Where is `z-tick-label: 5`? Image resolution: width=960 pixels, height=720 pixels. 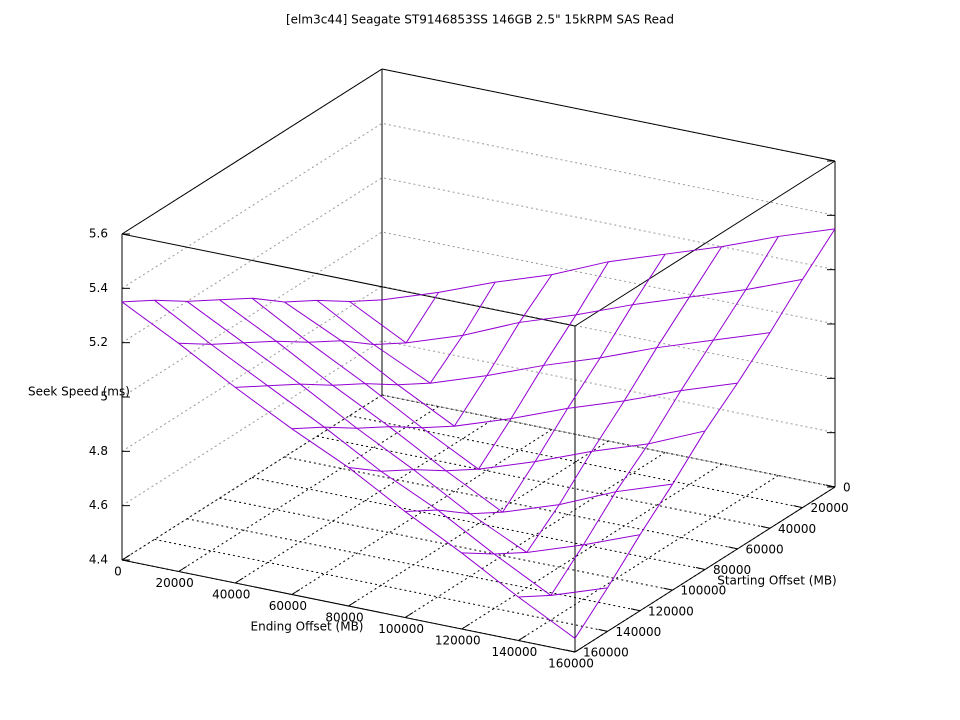
z-tick-label: 5 is located at coordinates (104, 397).